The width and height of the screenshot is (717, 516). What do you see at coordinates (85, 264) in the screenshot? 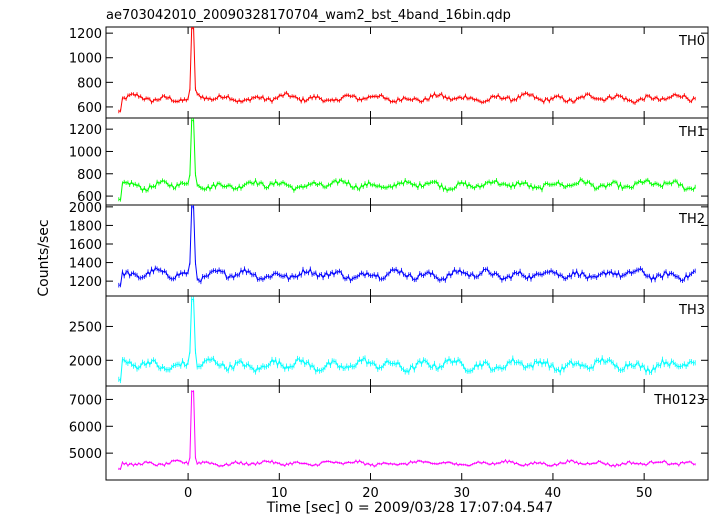
I see `y-tick-label: 1400` at bounding box center [85, 264].